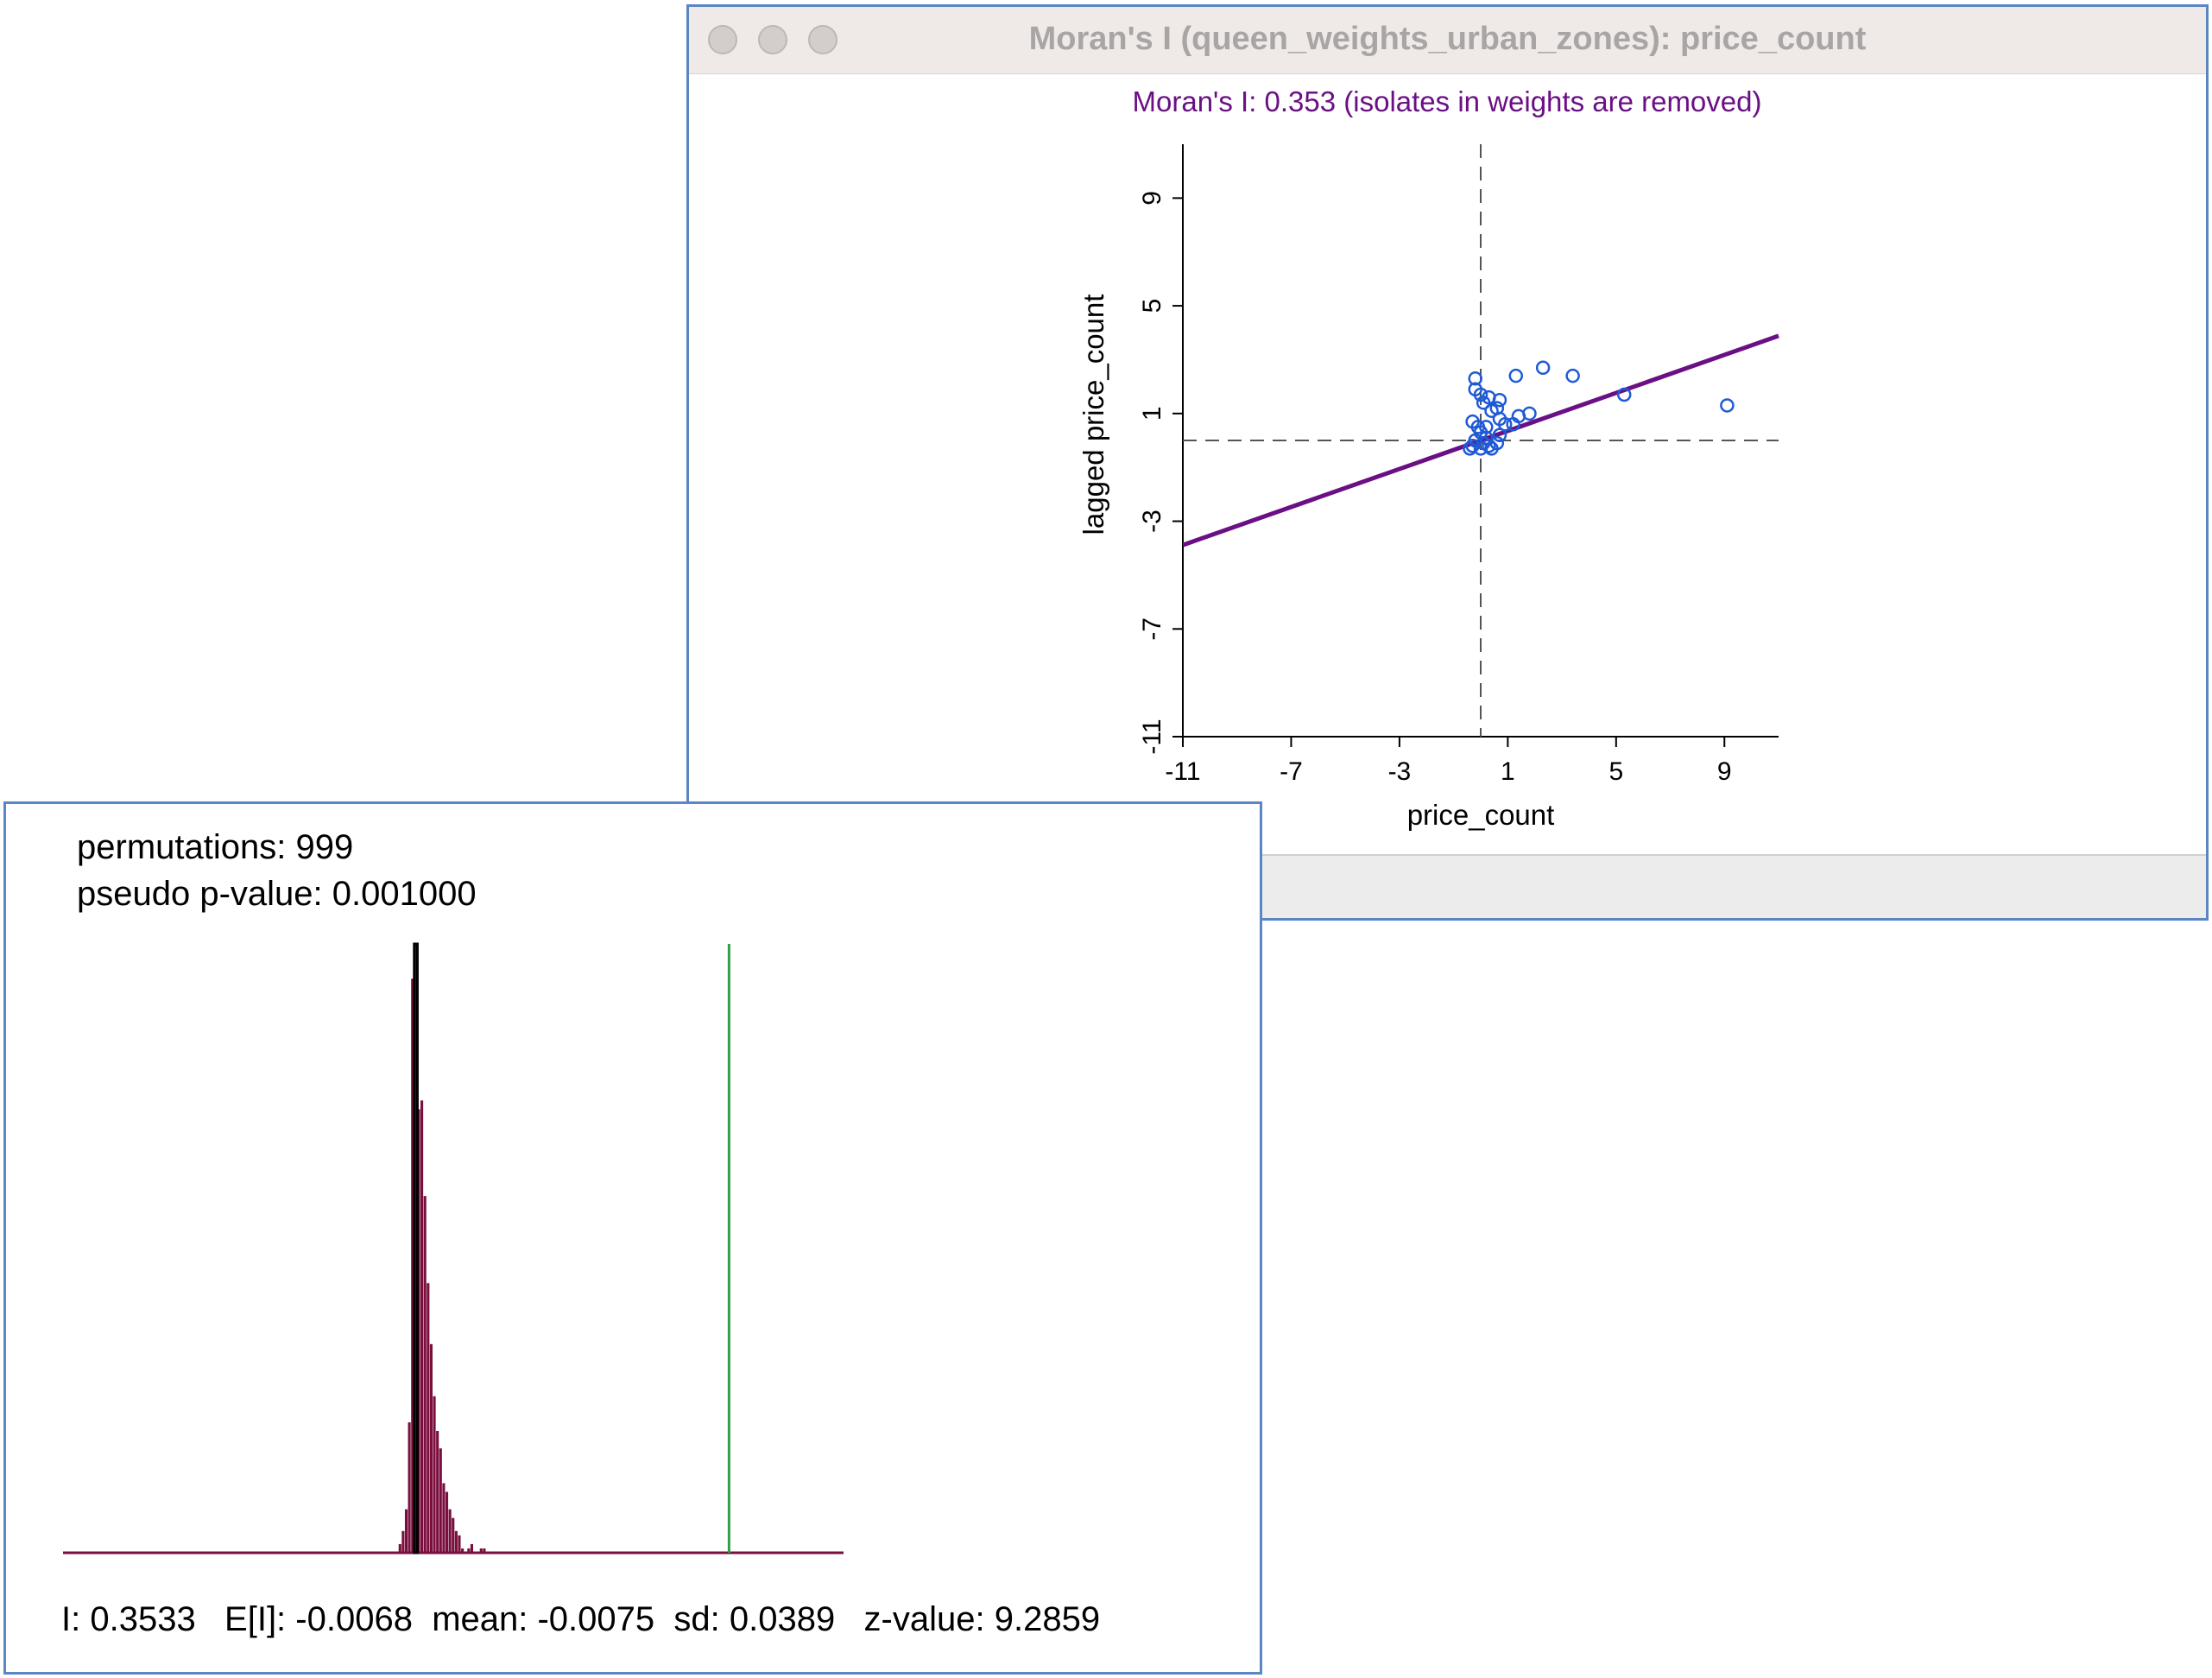  What do you see at coordinates (277, 894) in the screenshot?
I see `pseudo-p-value-label: pseudo p-value: 0.001000` at bounding box center [277, 894].